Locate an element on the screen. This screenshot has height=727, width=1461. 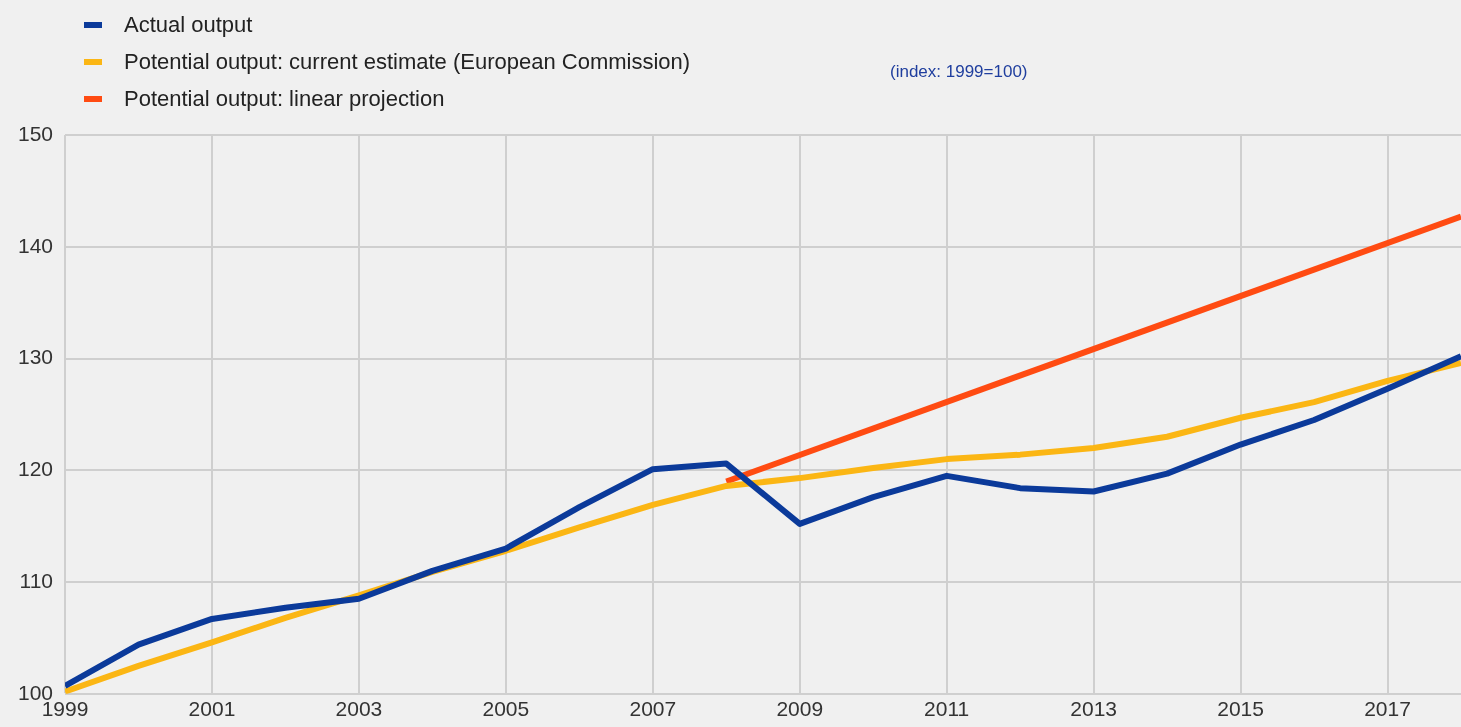
text: (index: 1999=100) is located at coordinates (959, 72).